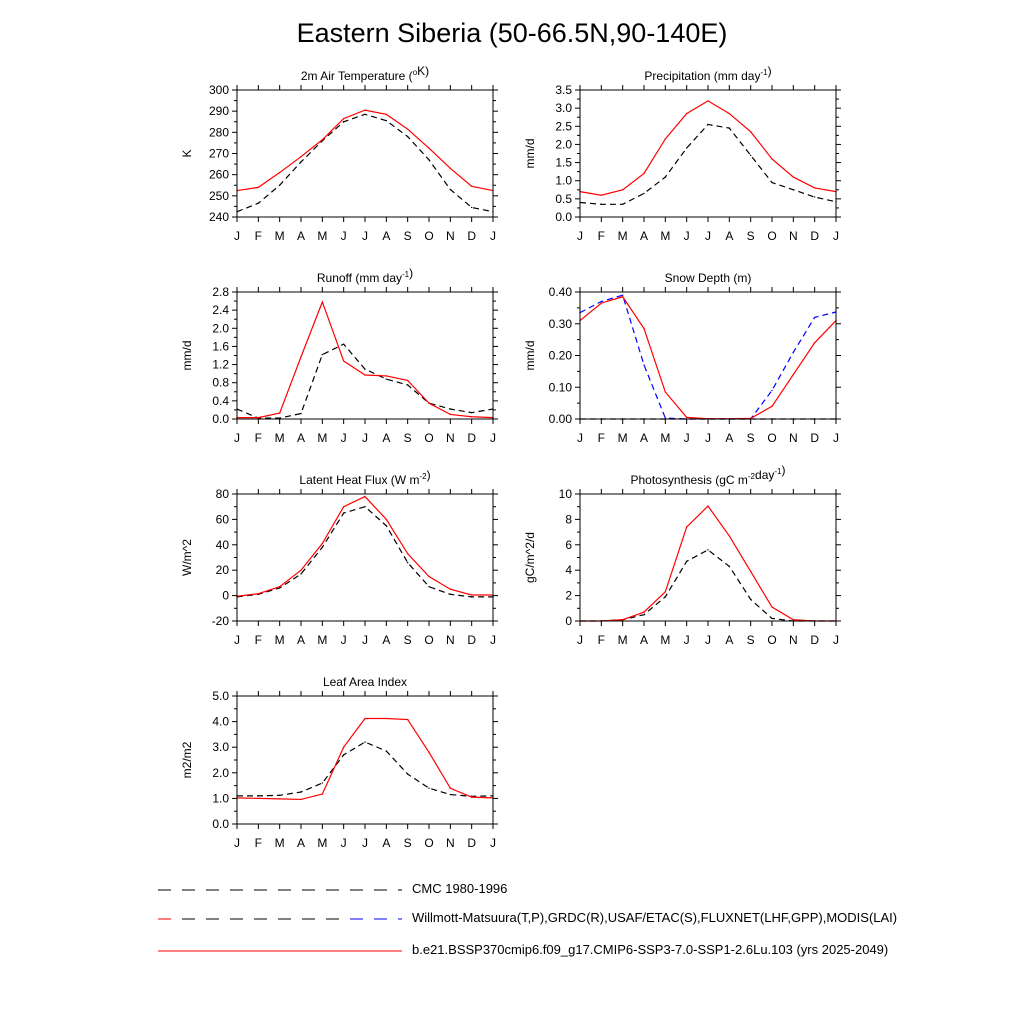 Image resolution: width=1024 pixels, height=1024 pixels. Describe the element at coordinates (561, 387) in the screenshot. I see `y-tick-label: 0.10` at that location.